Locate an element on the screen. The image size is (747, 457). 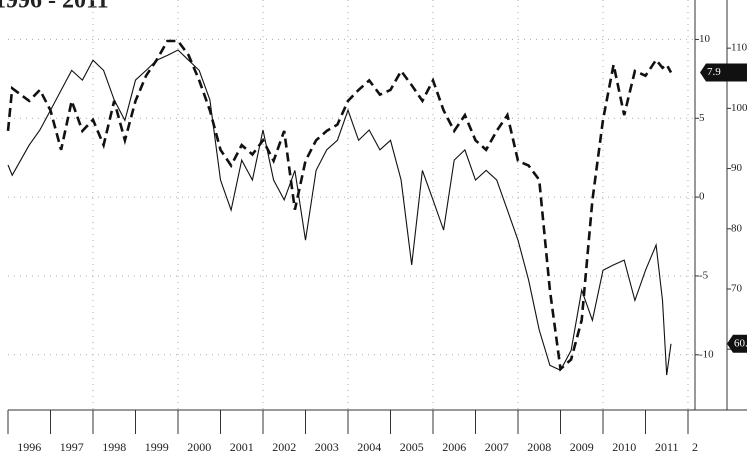
x-tick-label: 1998 is located at coordinates (114, 447).